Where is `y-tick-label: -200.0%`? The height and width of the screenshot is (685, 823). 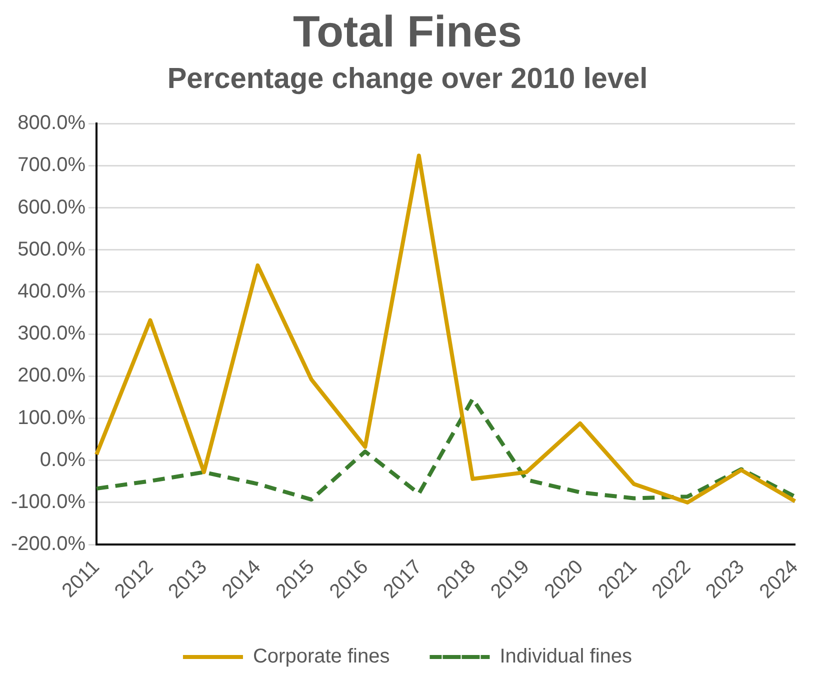
y-tick-label: -200.0% is located at coordinates (48, 544).